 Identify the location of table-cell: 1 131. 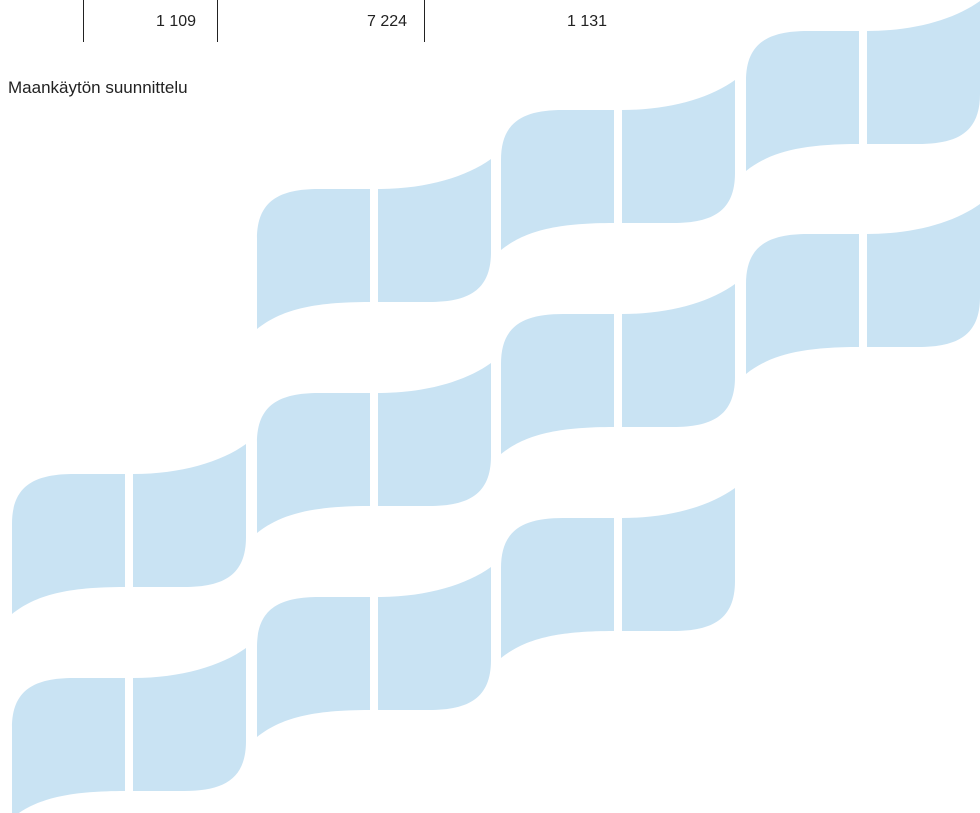
(587, 21).